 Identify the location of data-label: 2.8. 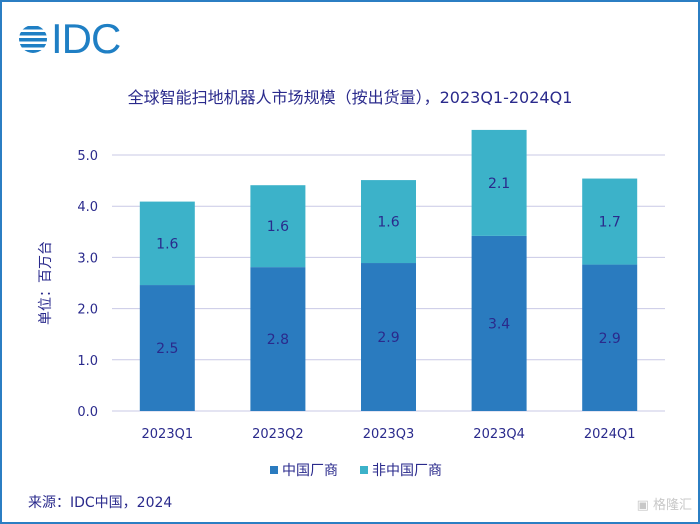
(278, 340).